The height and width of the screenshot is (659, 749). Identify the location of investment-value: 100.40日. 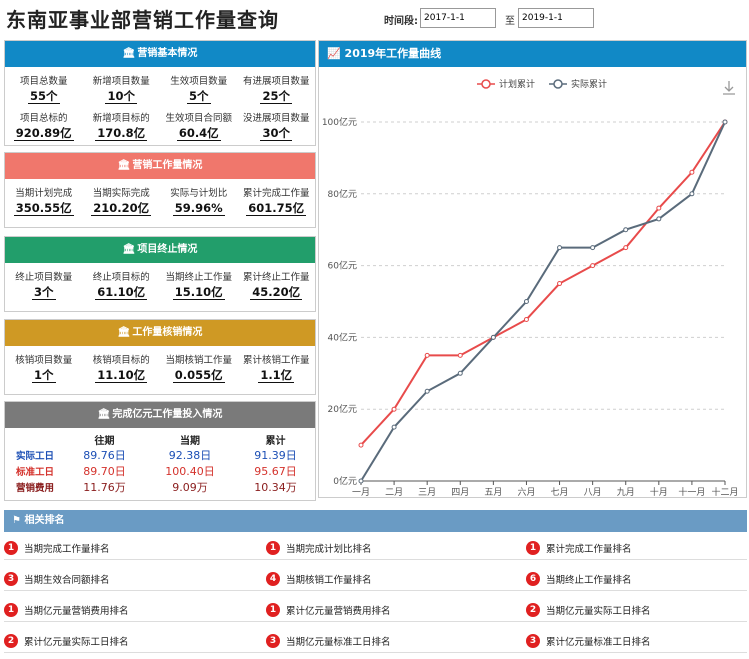
(190, 471).